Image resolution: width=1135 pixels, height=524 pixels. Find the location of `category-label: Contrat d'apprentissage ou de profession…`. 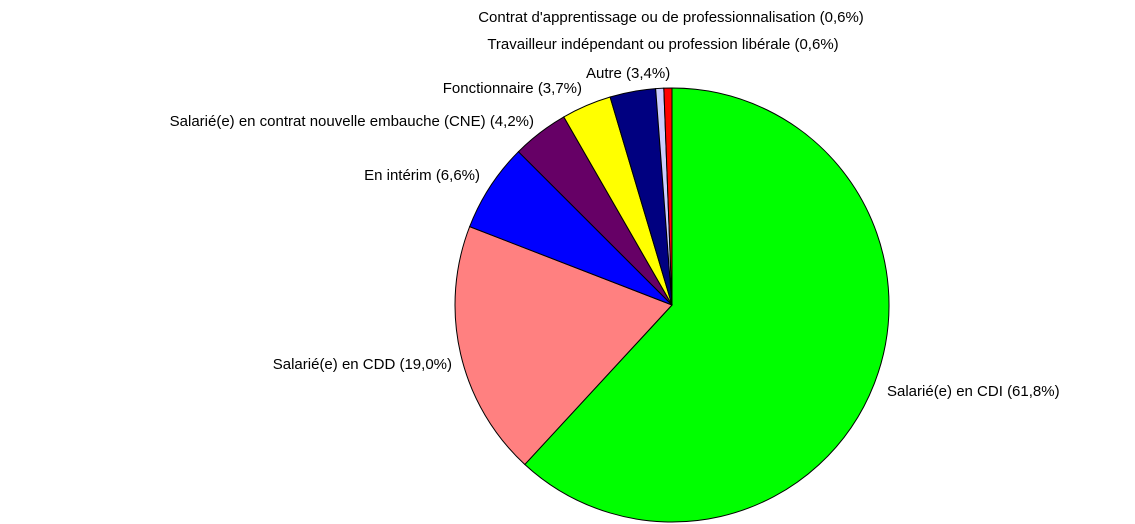

category-label: Contrat d'apprentissage ou de profession… is located at coordinates (646, 17).